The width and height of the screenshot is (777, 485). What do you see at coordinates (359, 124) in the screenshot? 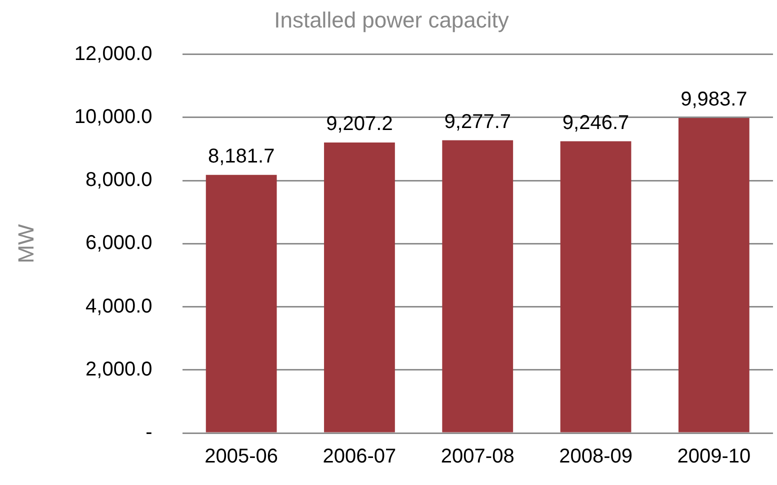
I see `data-label: 9,207.2` at bounding box center [359, 124].